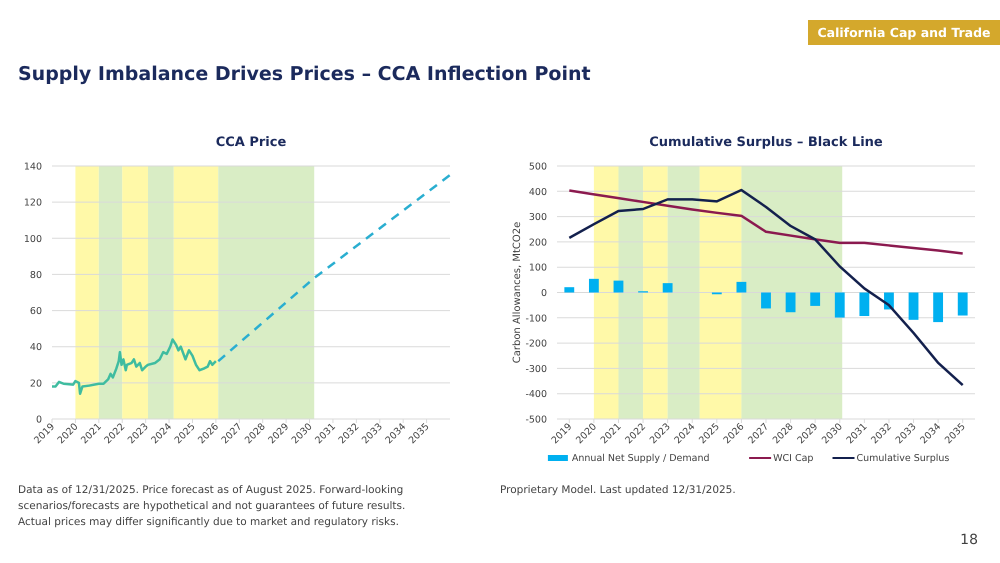 This screenshot has height=563, width=1000. Describe the element at coordinates (536, 394) in the screenshot. I see `y-tick-label: -400` at that location.